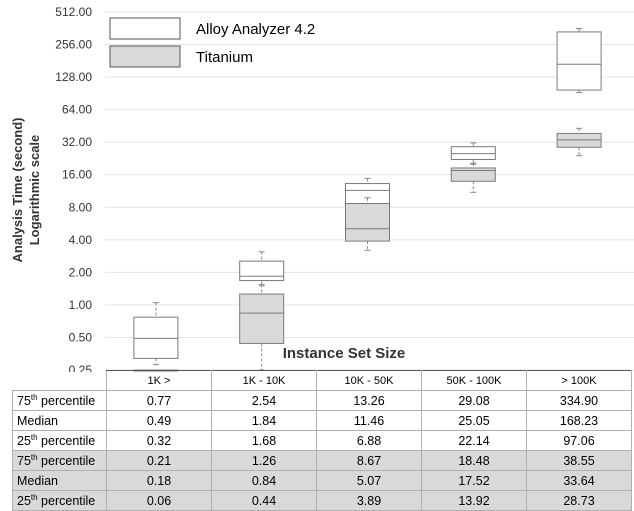 The width and height of the screenshot is (634, 511). Describe the element at coordinates (81, 367) in the screenshot. I see `y-tick-label: 0.25` at that location.